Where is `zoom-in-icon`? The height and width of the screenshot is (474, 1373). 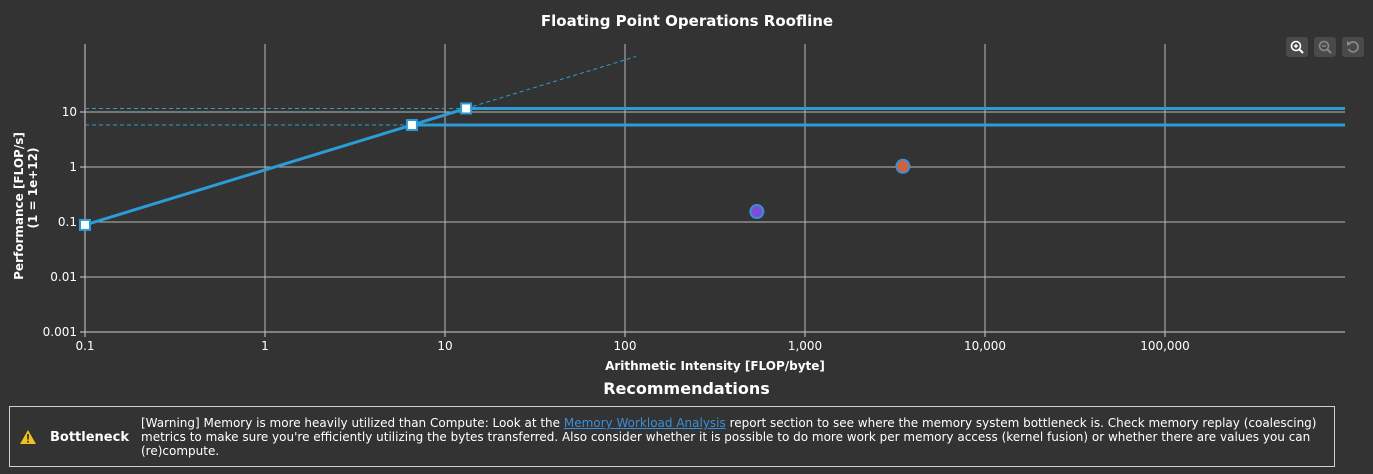 zoom-in-icon is located at coordinates (1297, 47).